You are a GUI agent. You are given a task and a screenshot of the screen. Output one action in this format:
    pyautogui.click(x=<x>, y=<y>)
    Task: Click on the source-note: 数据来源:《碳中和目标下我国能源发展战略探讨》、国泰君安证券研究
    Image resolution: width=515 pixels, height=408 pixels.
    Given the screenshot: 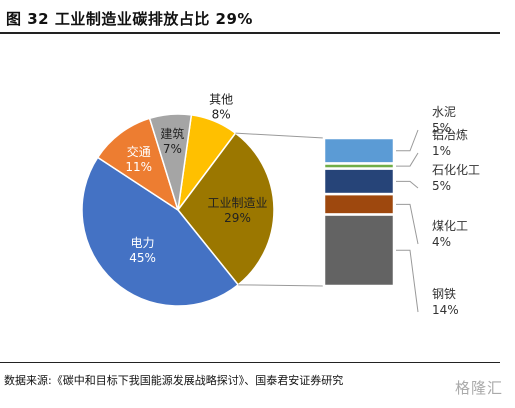 What is the action you would take?
    pyautogui.click(x=174, y=380)
    